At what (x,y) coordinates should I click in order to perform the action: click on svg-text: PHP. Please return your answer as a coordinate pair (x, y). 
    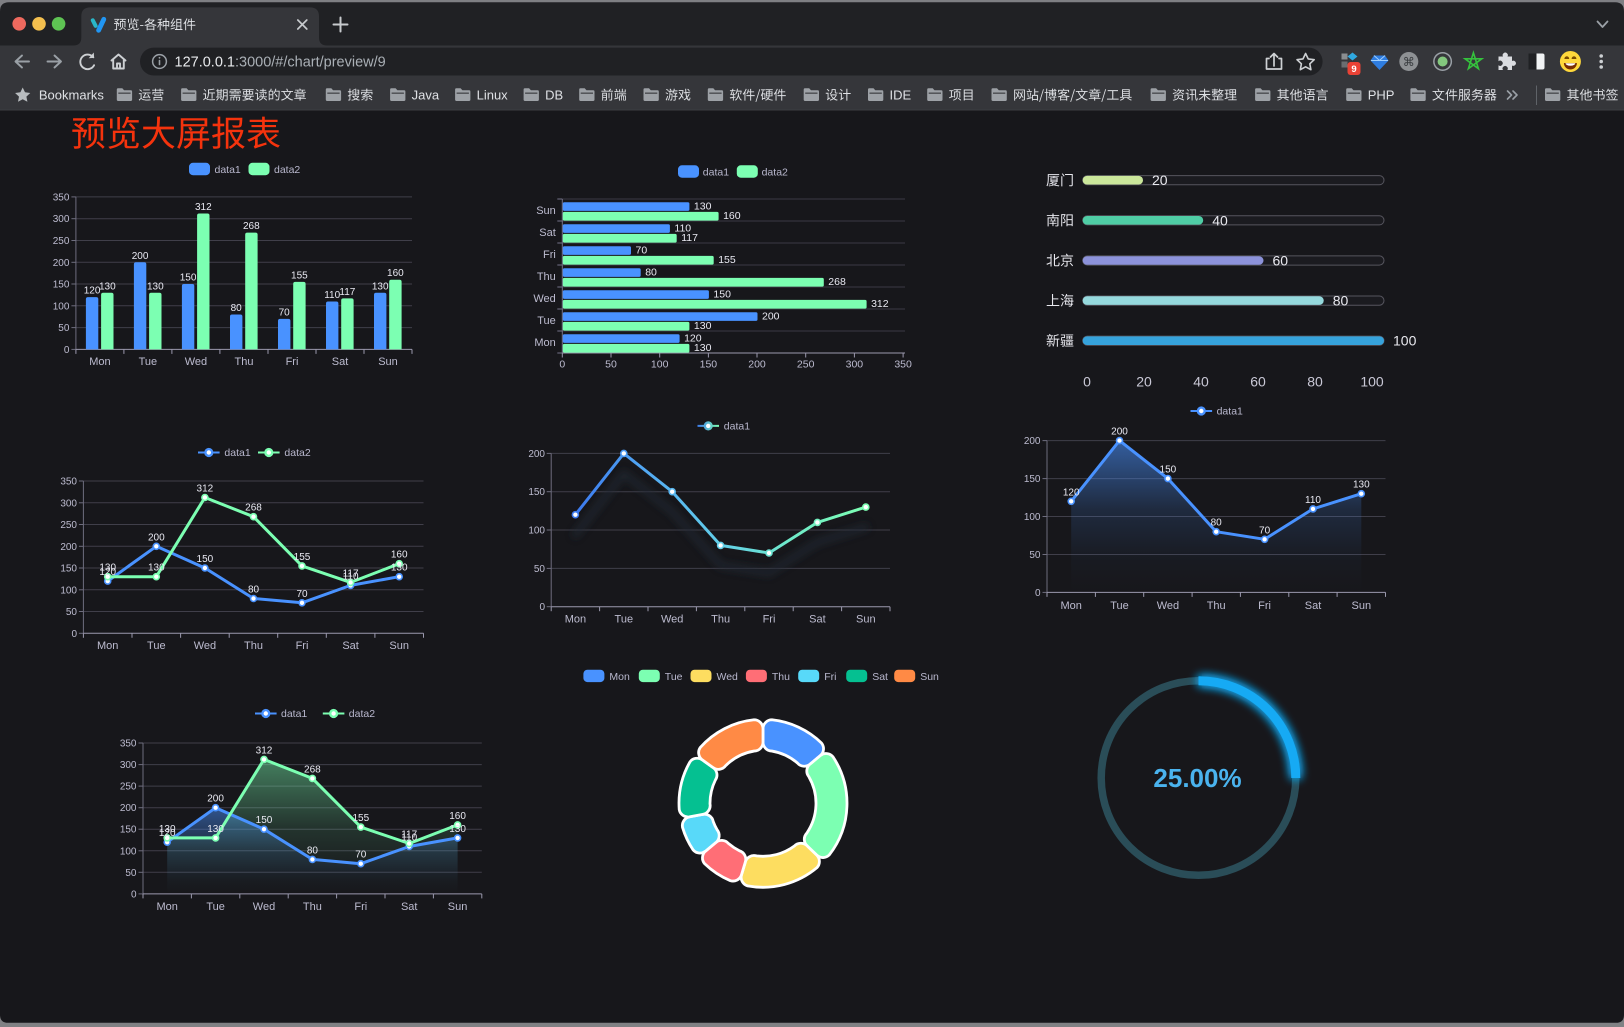
    Looking at the image, I should click on (1381, 95).